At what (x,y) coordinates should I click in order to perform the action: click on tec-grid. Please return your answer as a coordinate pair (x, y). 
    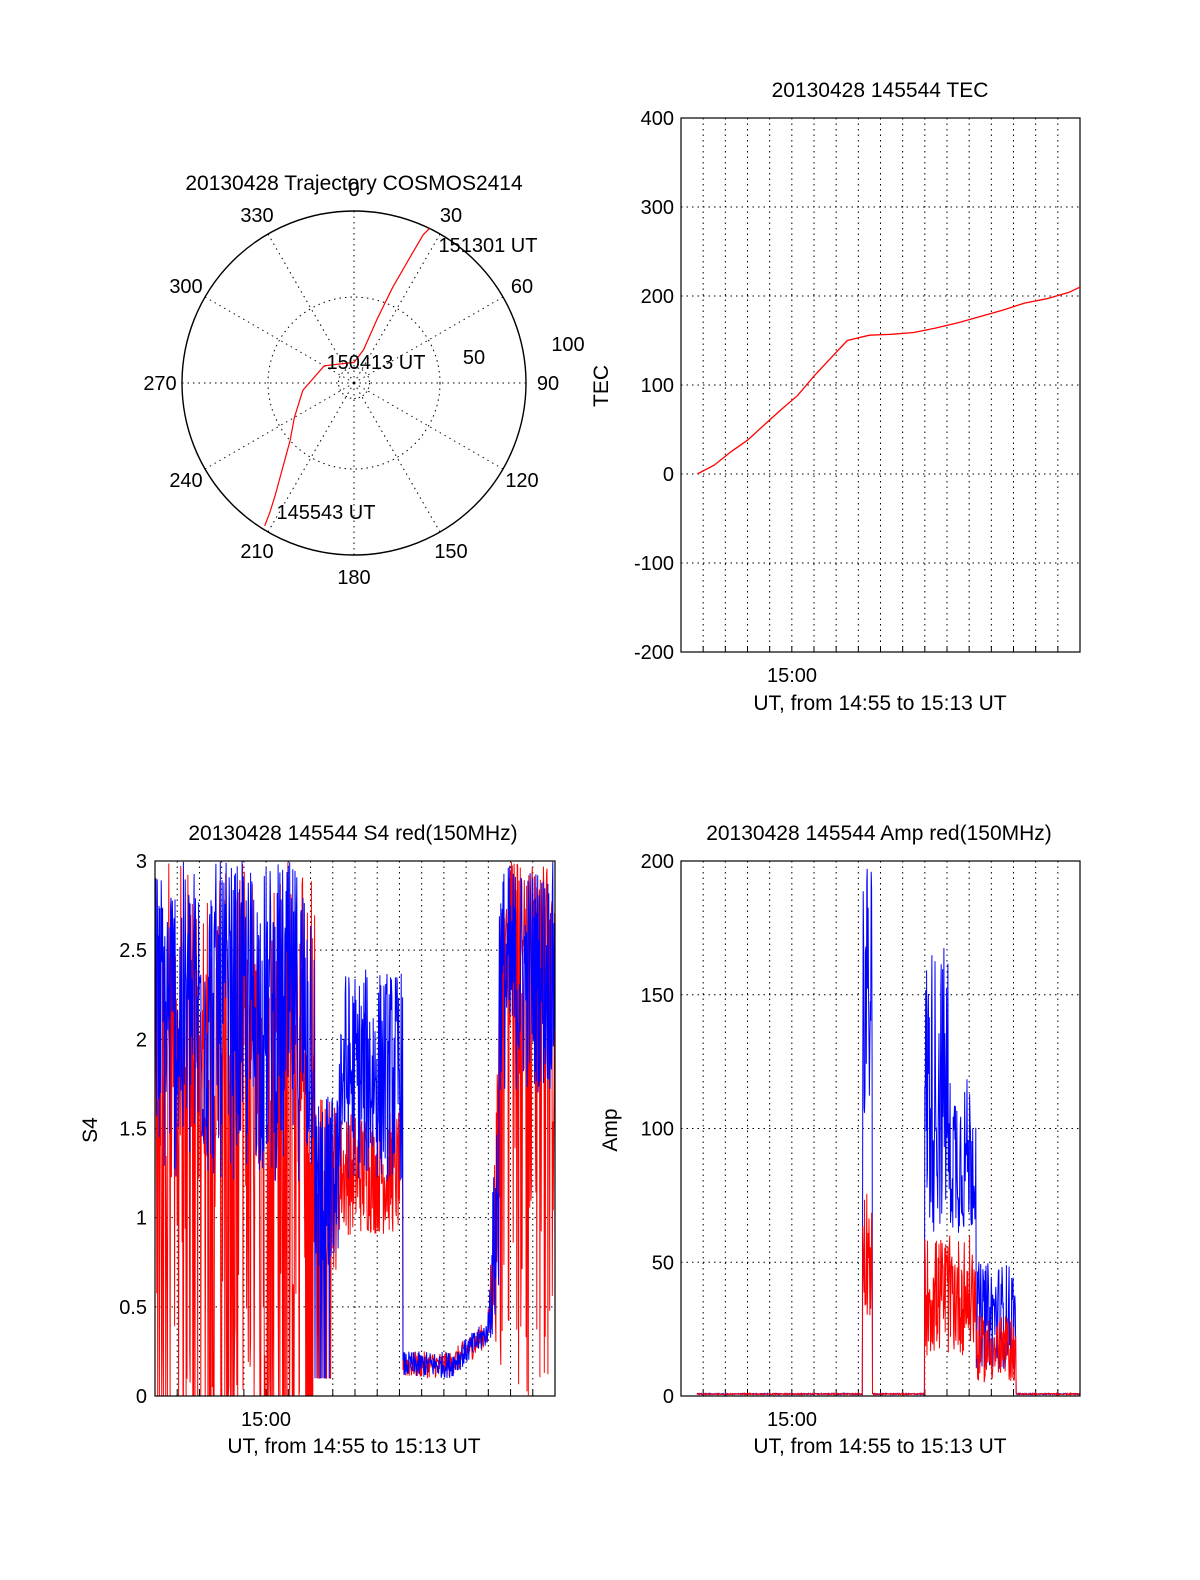
    Looking at the image, I should click on (880, 385).